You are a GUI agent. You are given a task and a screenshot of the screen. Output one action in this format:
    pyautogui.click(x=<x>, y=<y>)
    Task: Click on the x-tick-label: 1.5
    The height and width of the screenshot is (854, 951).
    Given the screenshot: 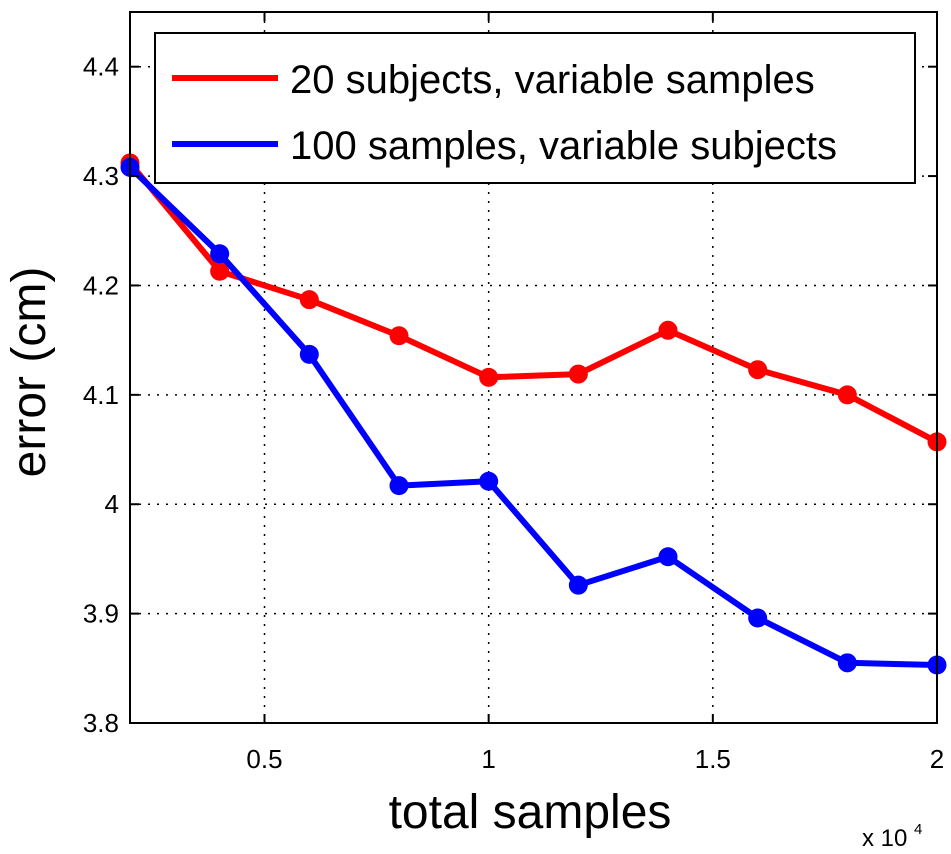 What is the action you would take?
    pyautogui.click(x=713, y=759)
    